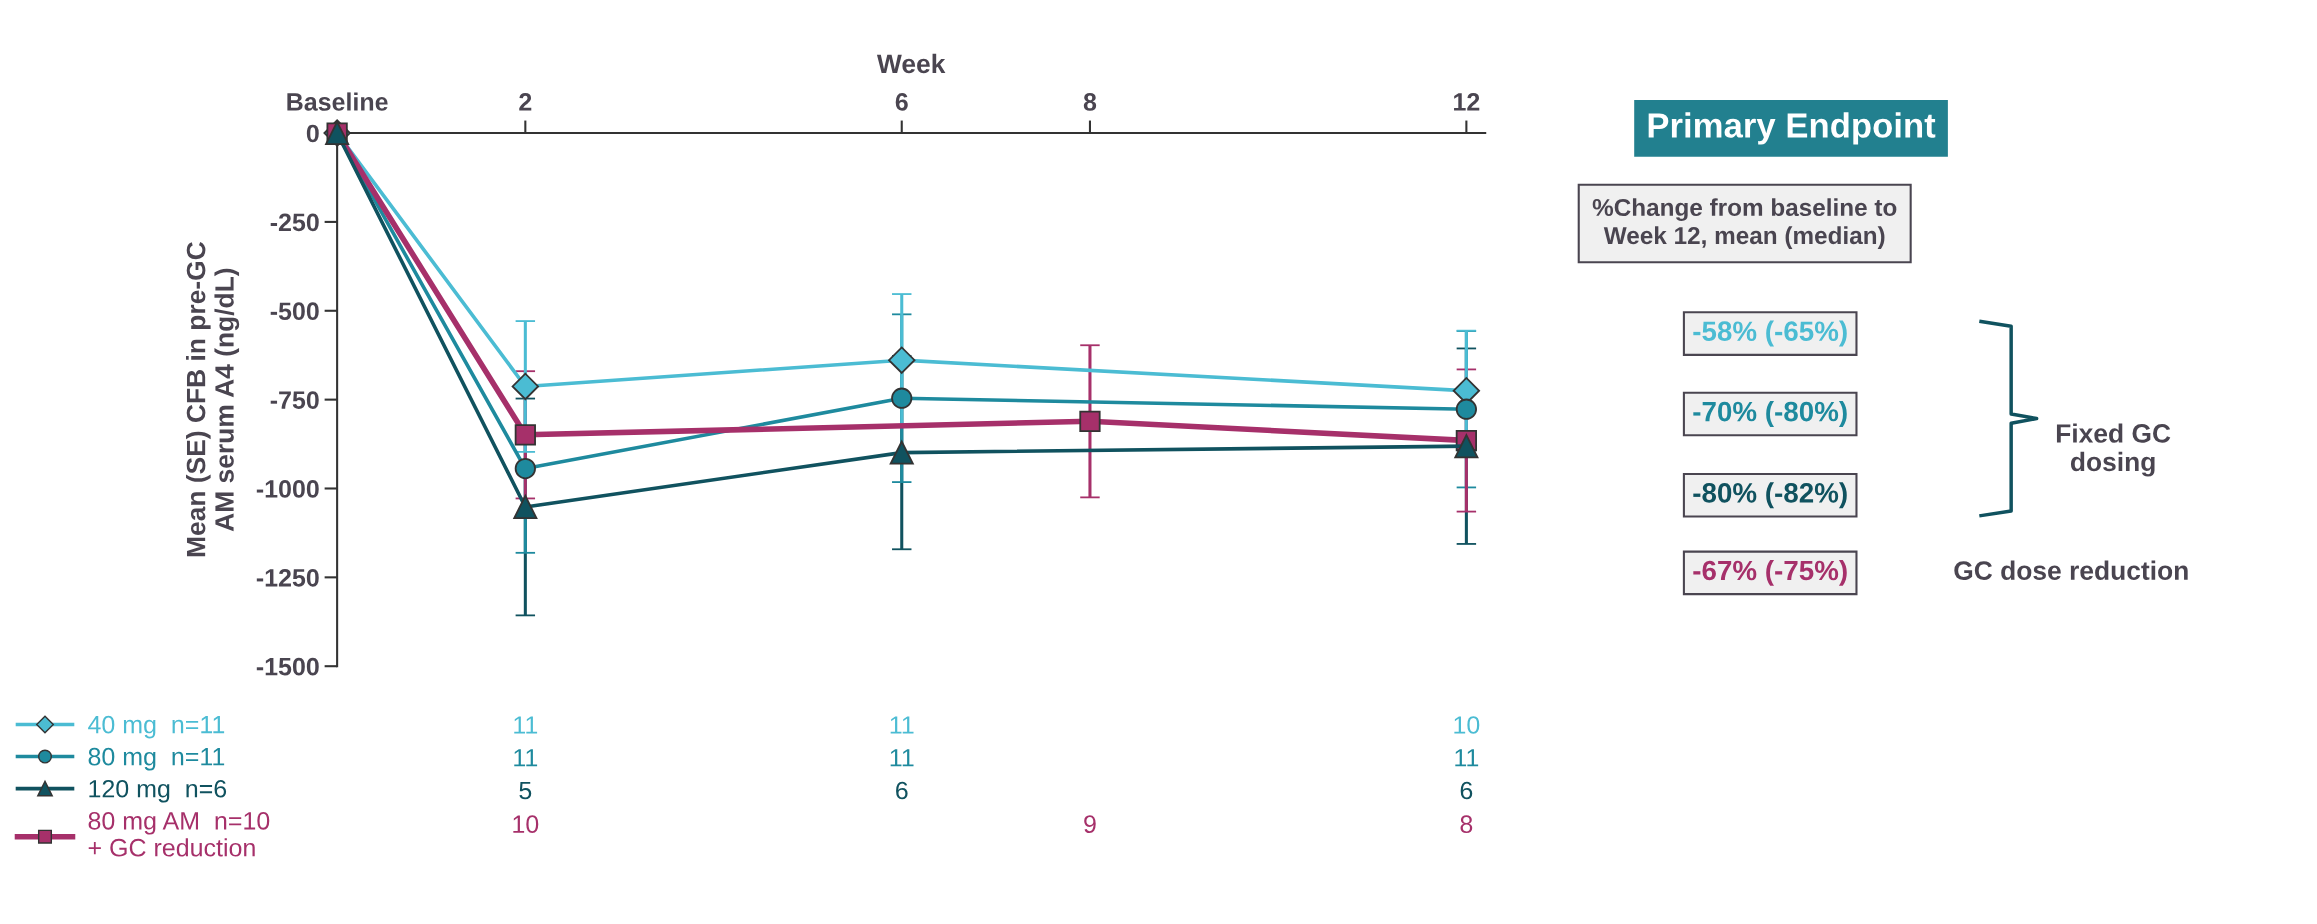 This screenshot has height=924, width=2317. I want to click on x-tick-label: 8, so click(1090, 102).